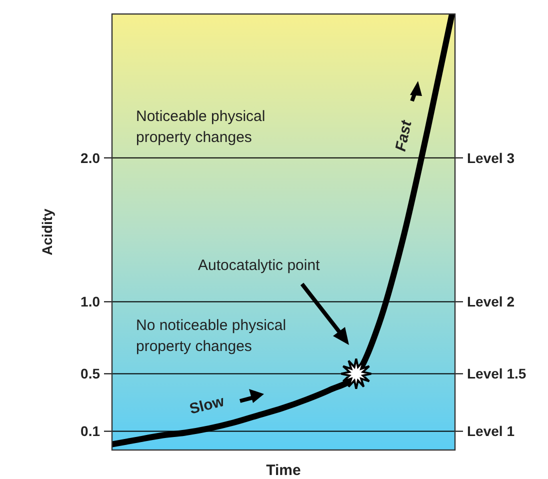  I want to click on annotation: No noticeable physical property changes, so click(211, 336).